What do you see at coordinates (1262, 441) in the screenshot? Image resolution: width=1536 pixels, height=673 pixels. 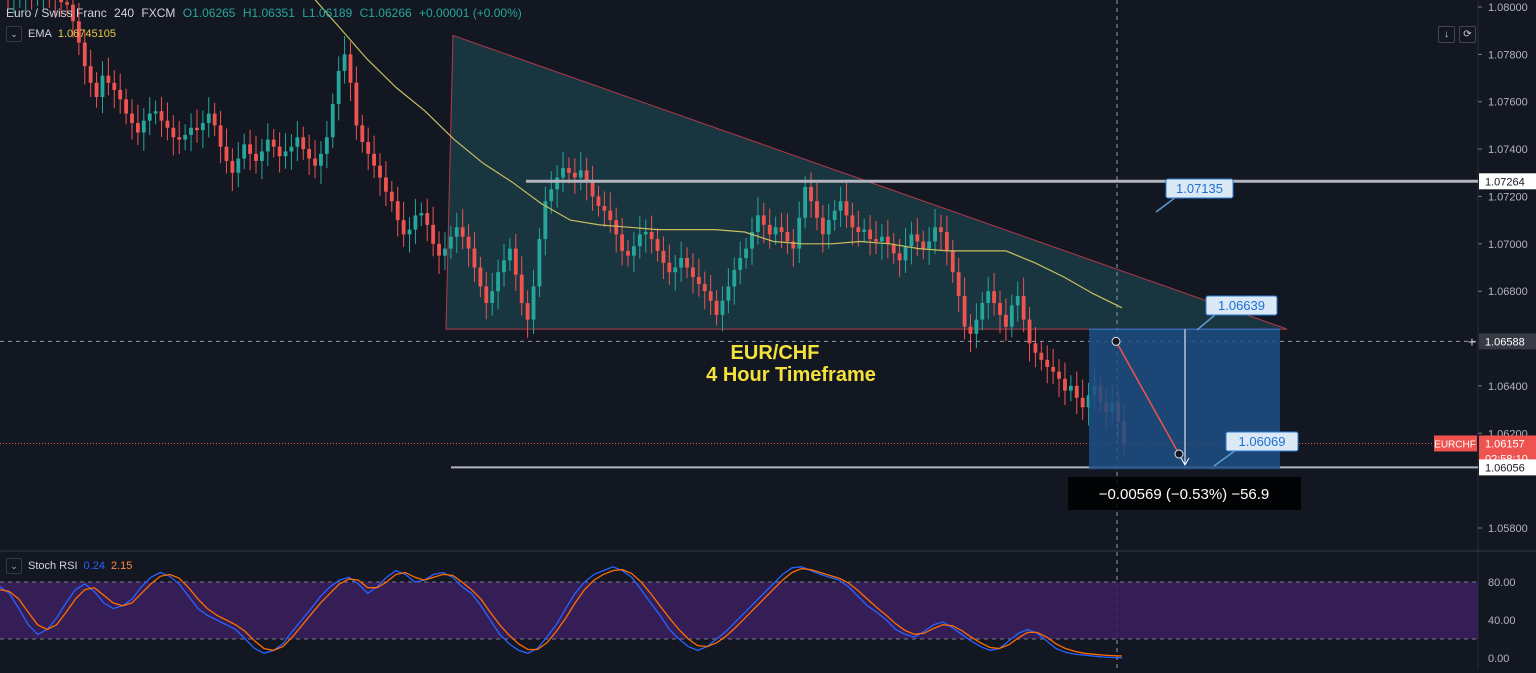 I see `callout-low-label: 1.06069` at bounding box center [1262, 441].